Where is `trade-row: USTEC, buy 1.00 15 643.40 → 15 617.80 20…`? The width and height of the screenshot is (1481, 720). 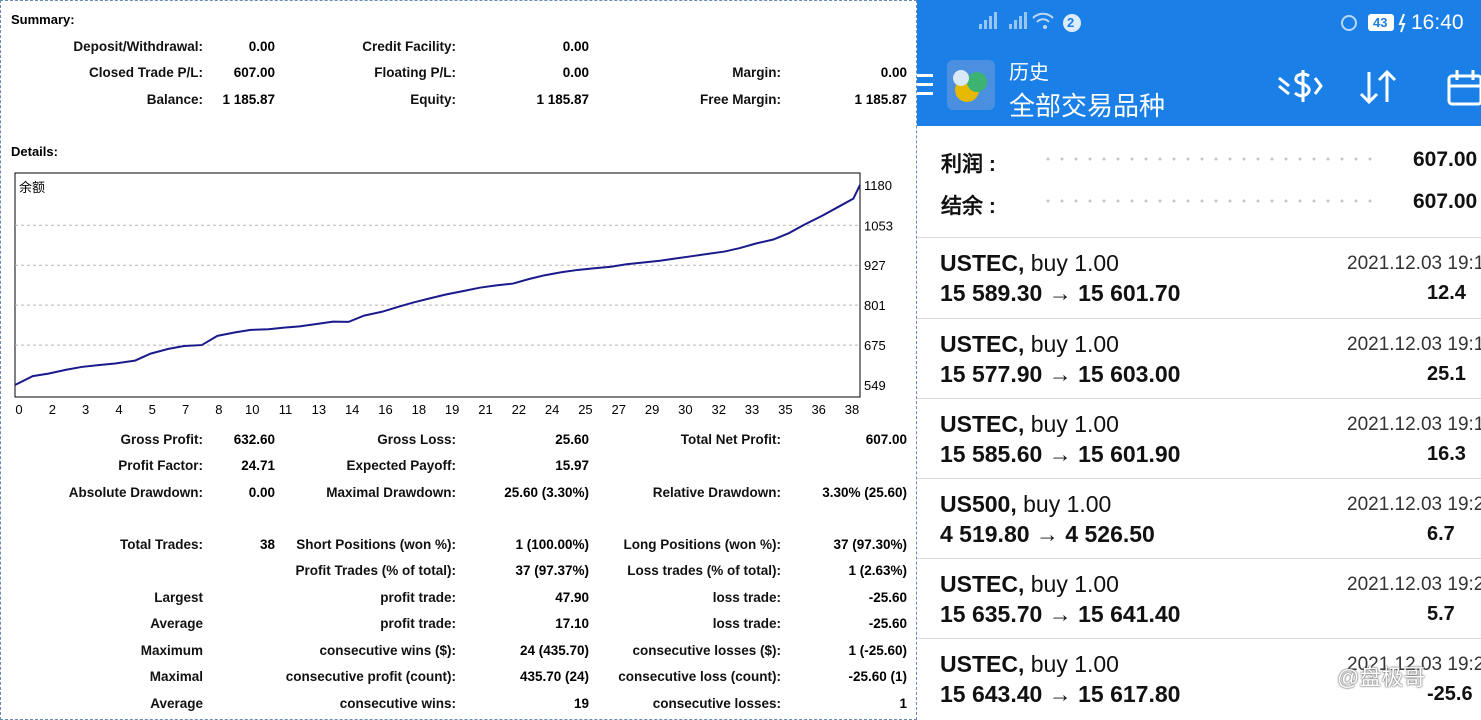 trade-row: USTEC, buy 1.00 15 643.40 → 15 617.80 20… is located at coordinates (1199, 678).